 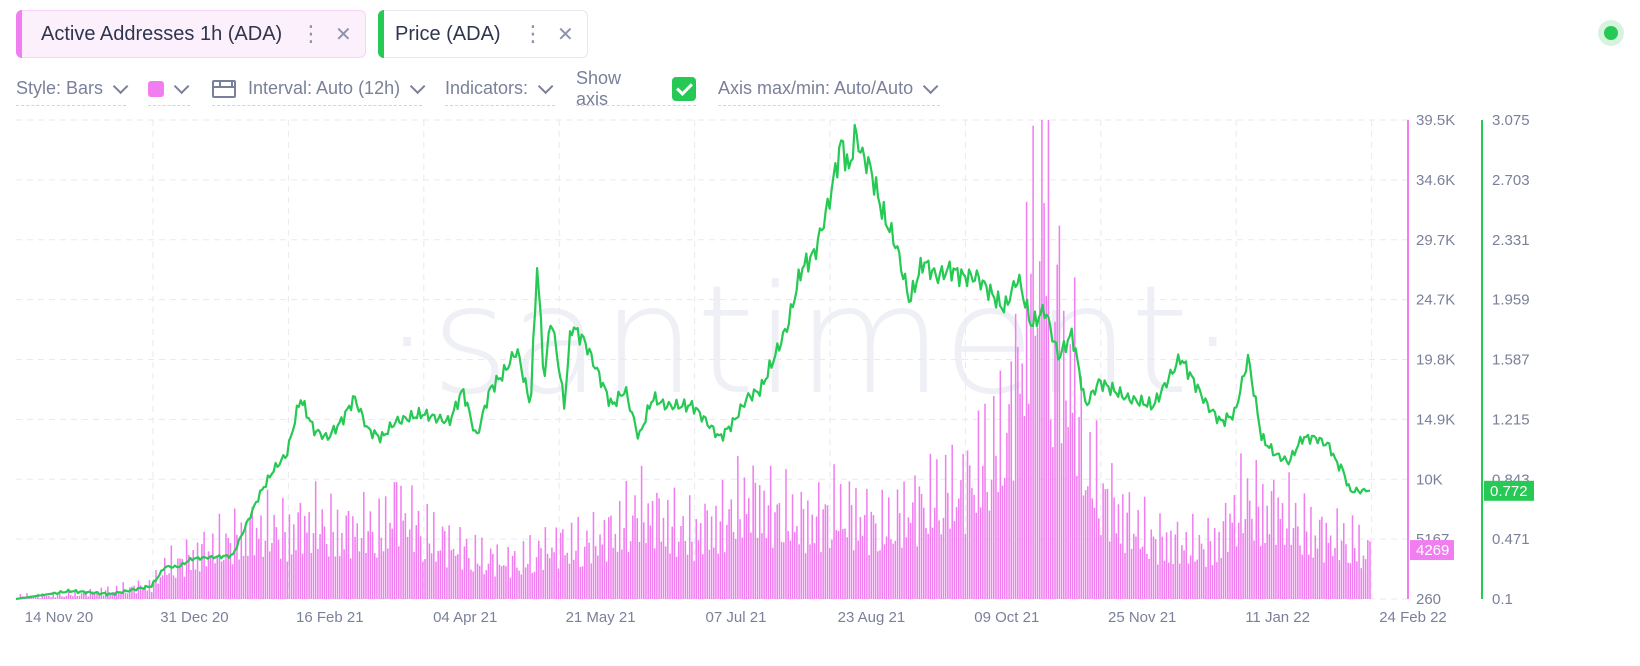 I want to click on x-tick: 31 Dec 20, so click(x=194, y=617).